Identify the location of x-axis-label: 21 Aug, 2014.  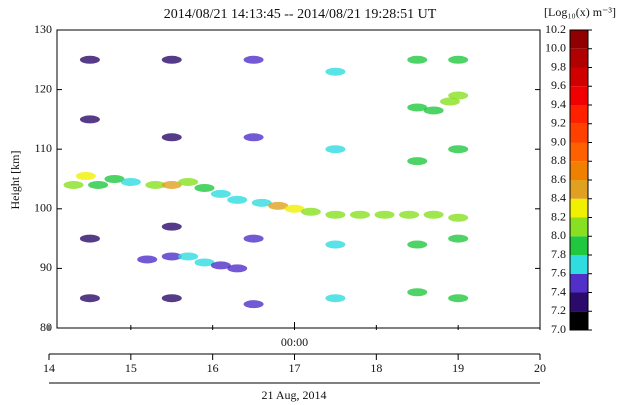
(293, 395).